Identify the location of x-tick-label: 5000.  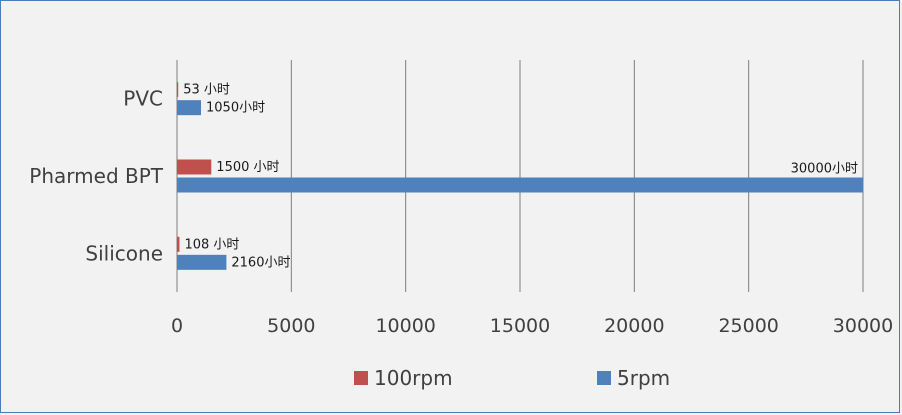
(291, 326).